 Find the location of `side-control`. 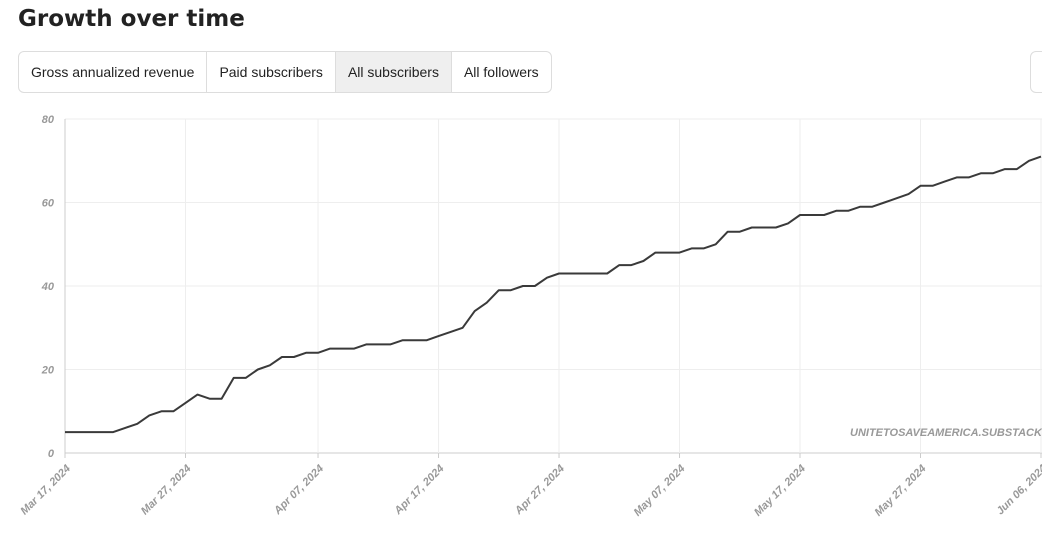

side-control is located at coordinates (1036, 72).